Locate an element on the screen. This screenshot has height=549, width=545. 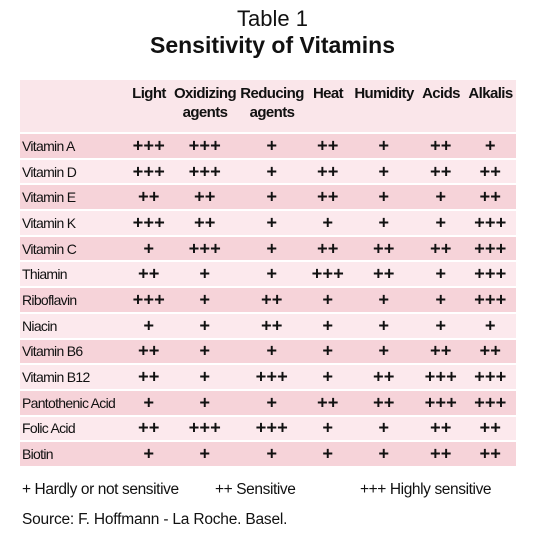
row-label: Vitamin E is located at coordinates (73, 197).